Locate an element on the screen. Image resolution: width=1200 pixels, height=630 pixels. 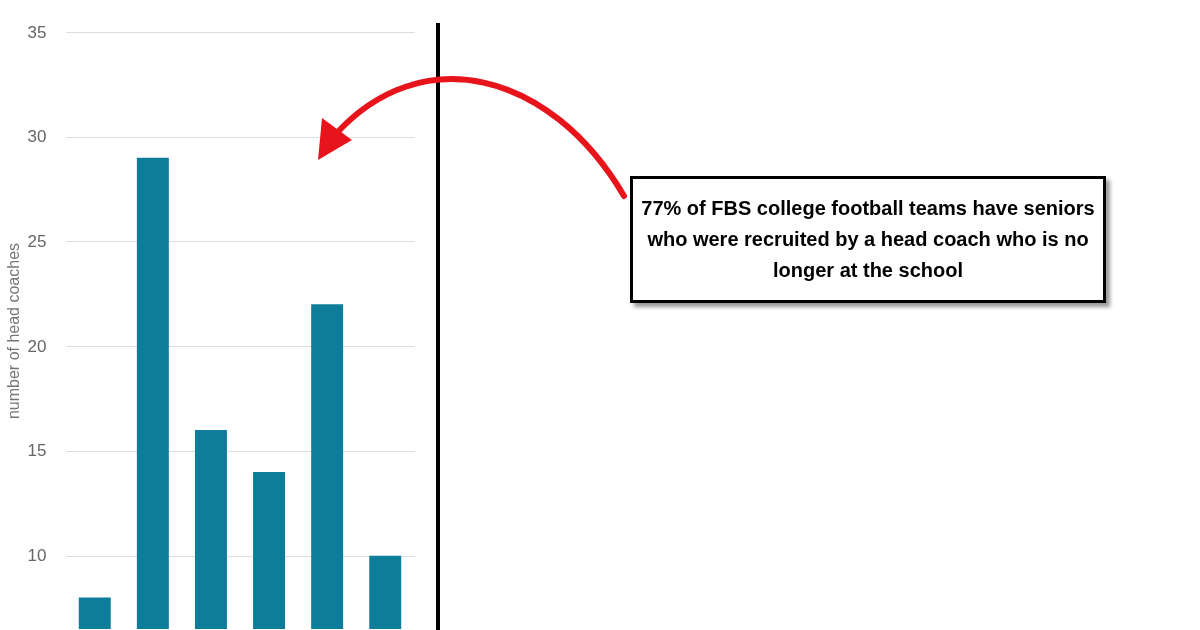
y-tick-label: 25 is located at coordinates (37, 241).